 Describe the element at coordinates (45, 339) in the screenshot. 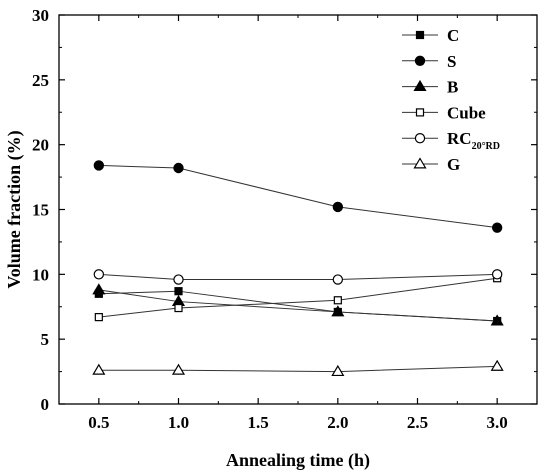

I see `y-tick-label: 5` at that location.